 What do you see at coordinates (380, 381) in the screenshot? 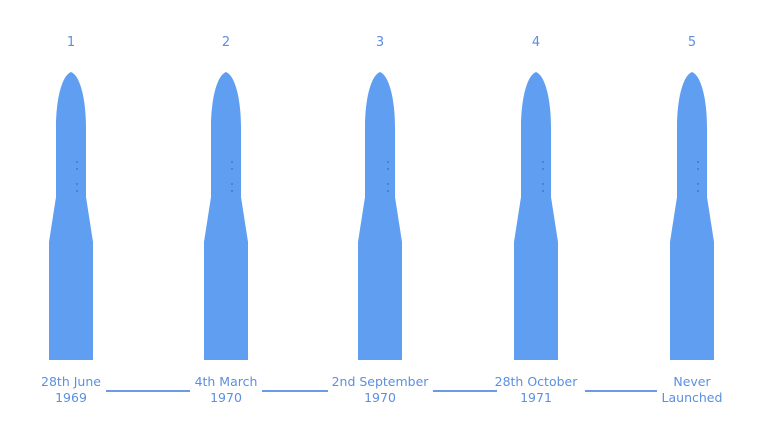
I see `launch-date-line1: 2nd September` at bounding box center [380, 381].